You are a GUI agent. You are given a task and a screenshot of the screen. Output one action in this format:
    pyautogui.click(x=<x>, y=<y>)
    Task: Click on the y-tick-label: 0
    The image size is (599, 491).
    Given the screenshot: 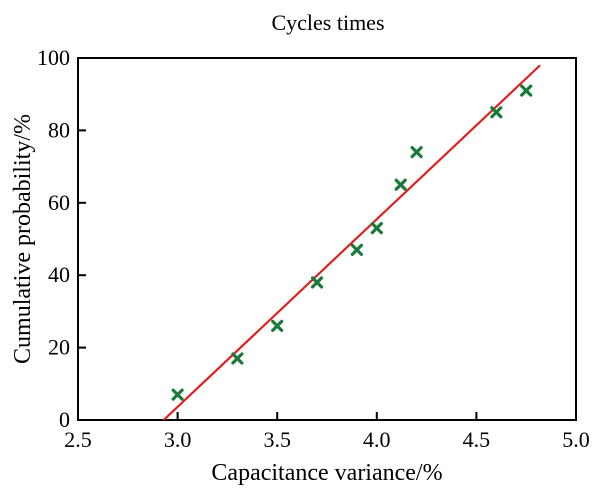 What is the action you would take?
    pyautogui.click(x=64, y=419)
    